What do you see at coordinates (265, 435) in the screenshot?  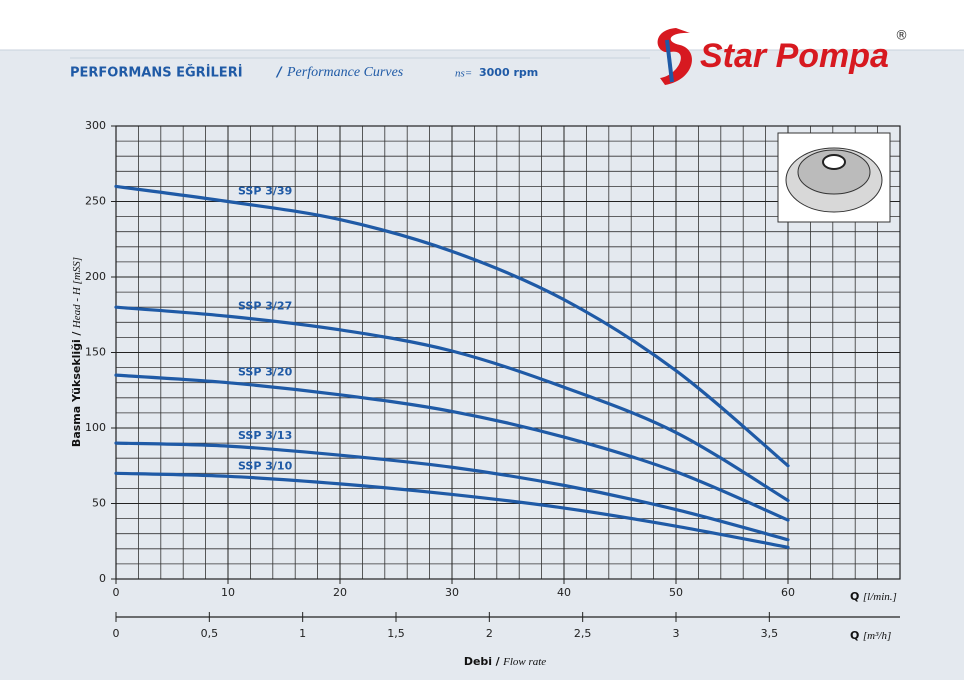 I see `series-label: SSP 3/13` at bounding box center [265, 435].